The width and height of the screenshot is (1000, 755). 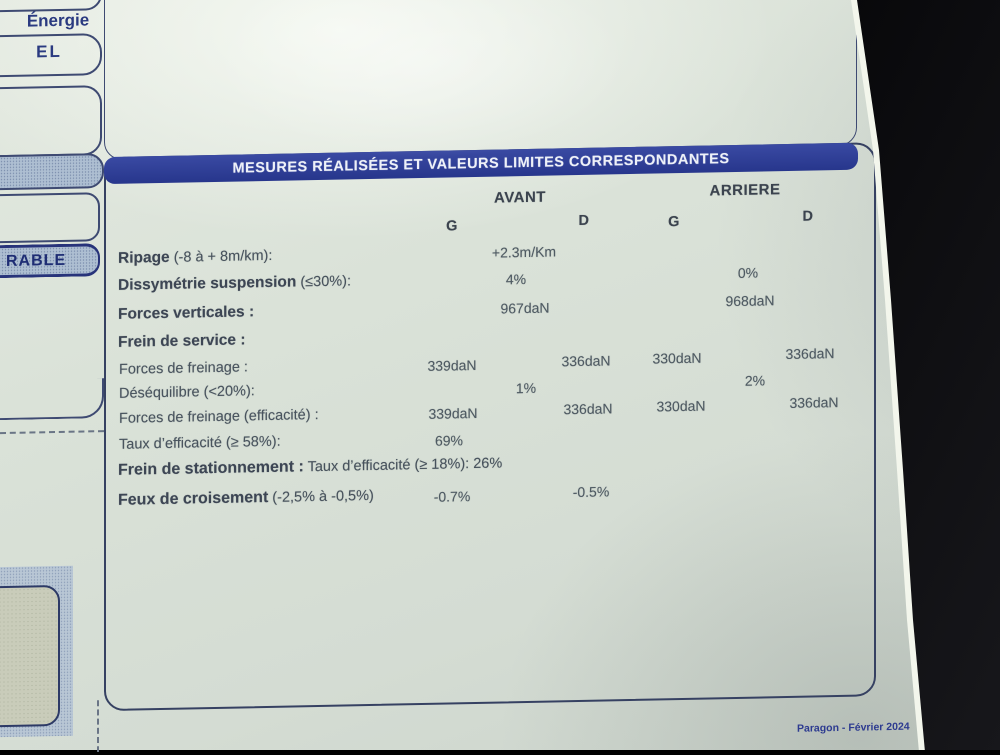 What do you see at coordinates (49, 52) in the screenshot?
I see `energie-value: EL` at bounding box center [49, 52].